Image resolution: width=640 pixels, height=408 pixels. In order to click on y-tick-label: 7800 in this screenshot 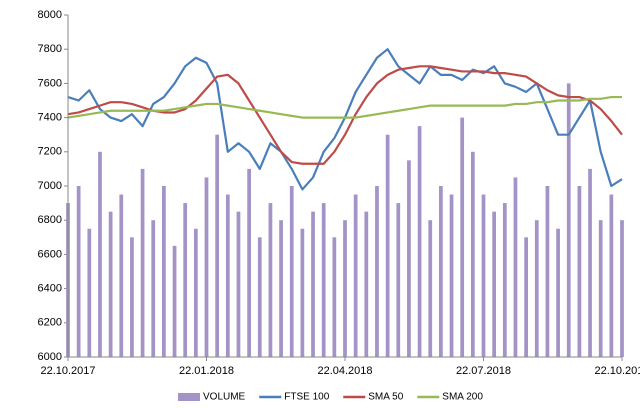, I will do `click(50, 49)`.